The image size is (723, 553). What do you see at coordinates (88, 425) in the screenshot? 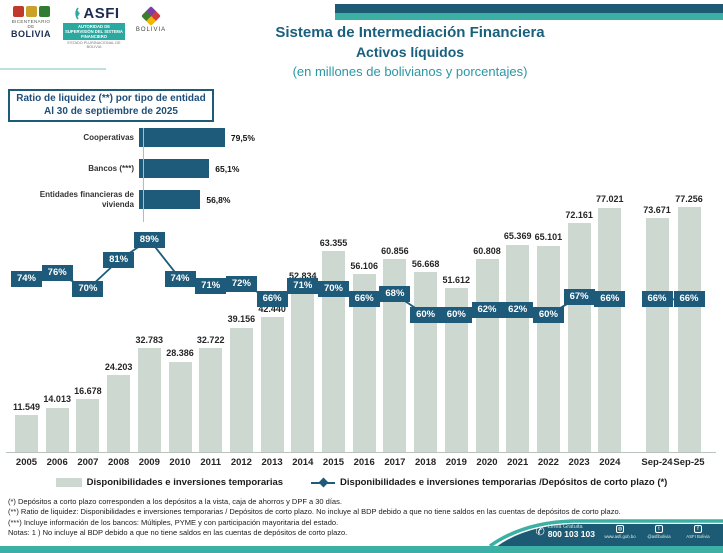
I see `bar-2007` at bounding box center [88, 425].